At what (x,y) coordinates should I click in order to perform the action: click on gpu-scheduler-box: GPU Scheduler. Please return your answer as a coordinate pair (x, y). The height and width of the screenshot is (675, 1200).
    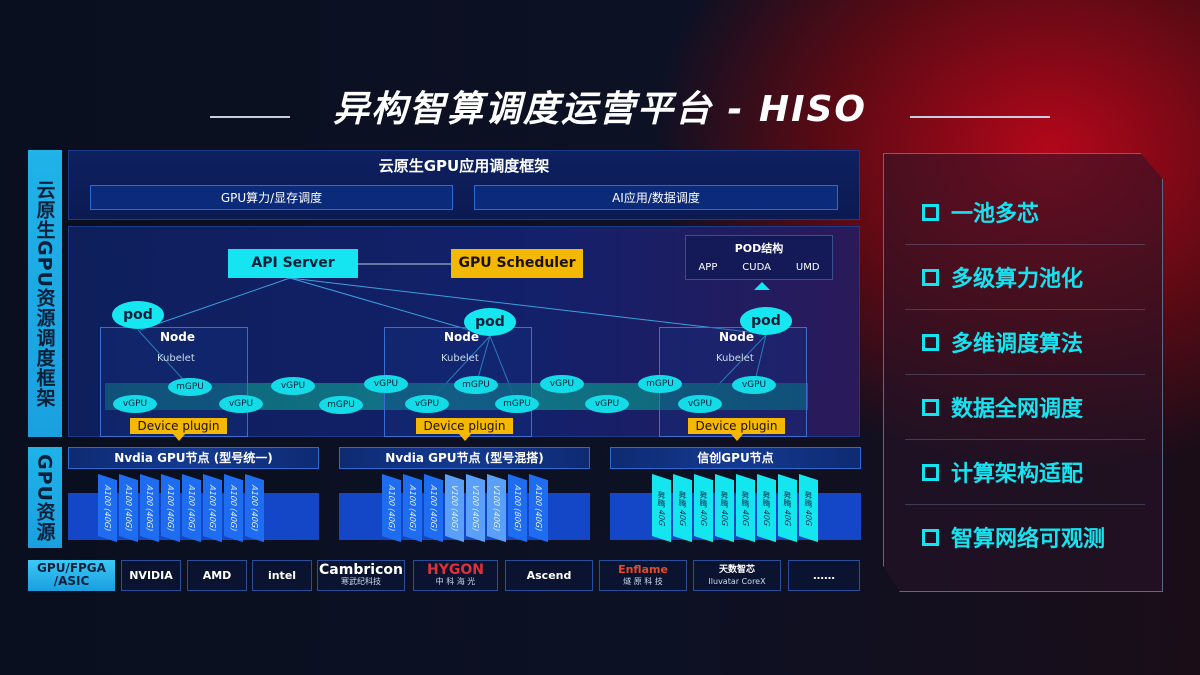
    Looking at the image, I should click on (517, 263).